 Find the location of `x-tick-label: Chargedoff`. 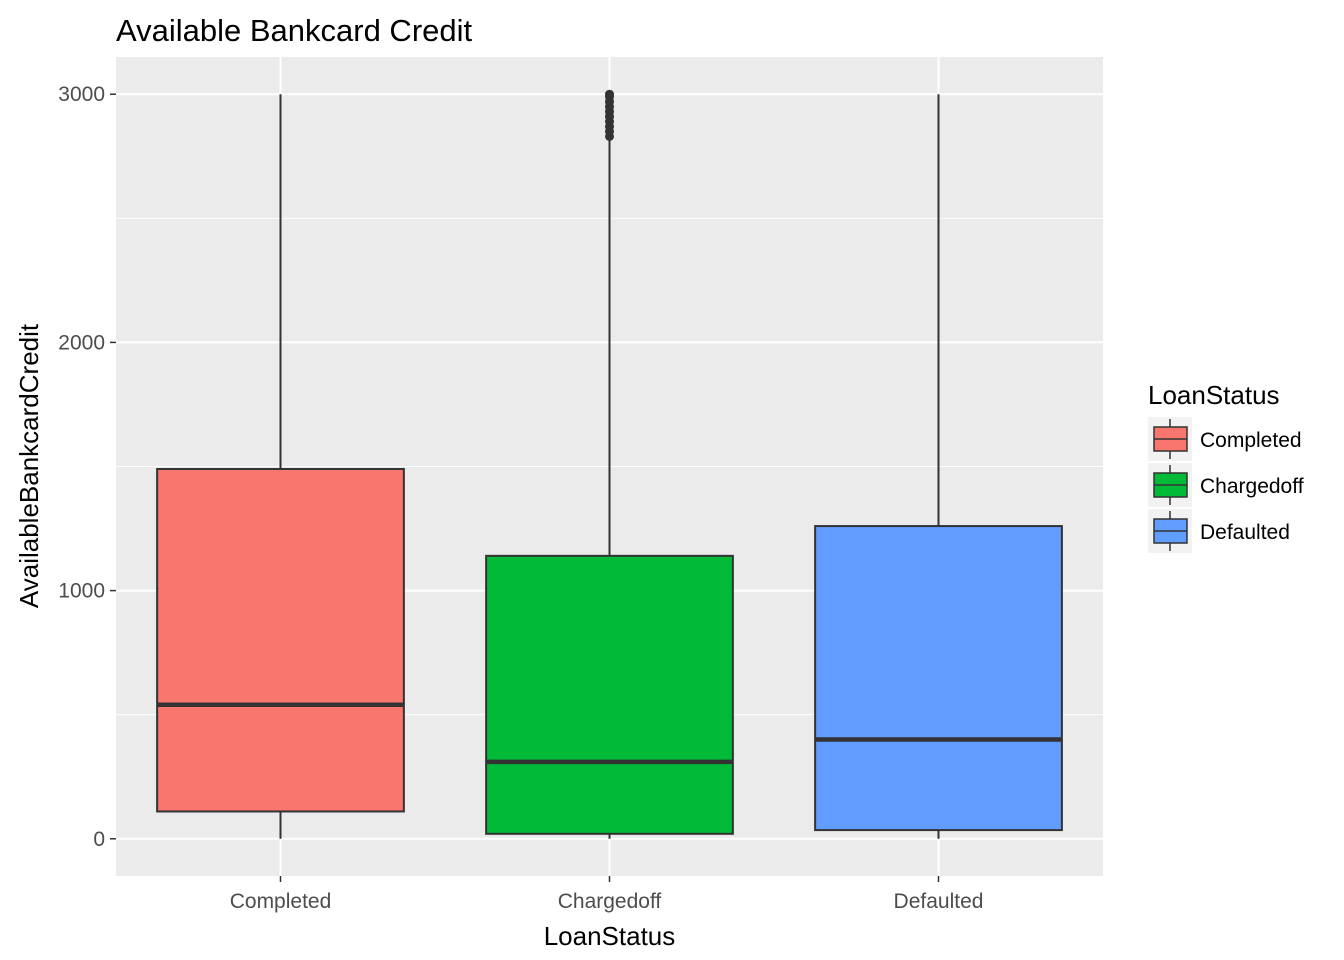

x-tick-label: Chargedoff is located at coordinates (610, 901).